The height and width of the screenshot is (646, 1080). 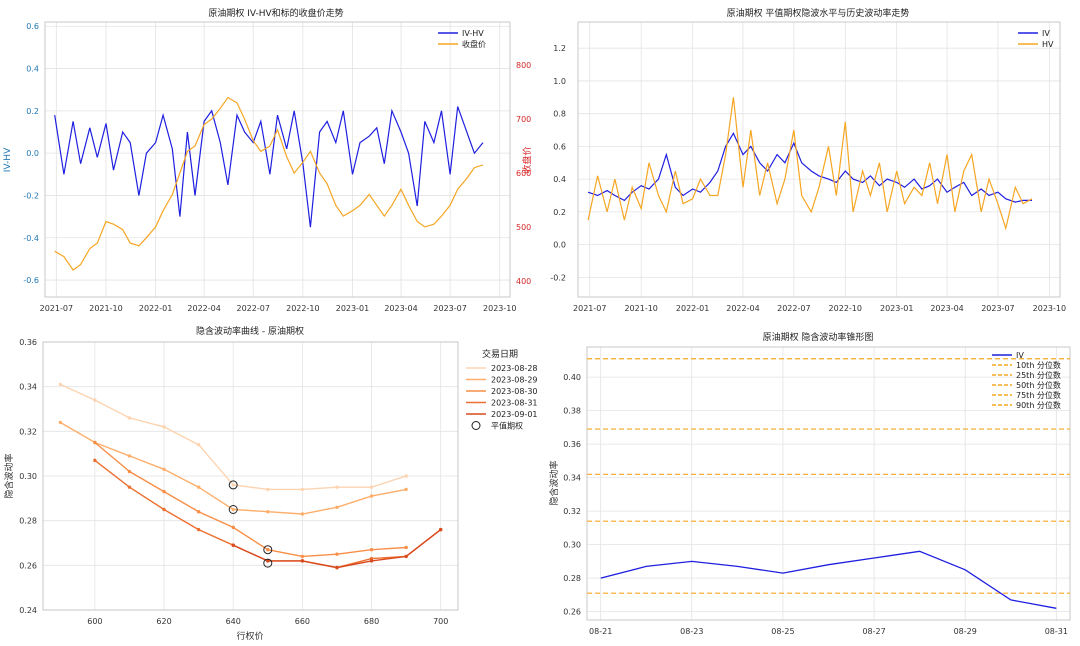 What do you see at coordinates (105, 308) in the screenshot?
I see `chart1-xtick: 2021-10` at bounding box center [105, 308].